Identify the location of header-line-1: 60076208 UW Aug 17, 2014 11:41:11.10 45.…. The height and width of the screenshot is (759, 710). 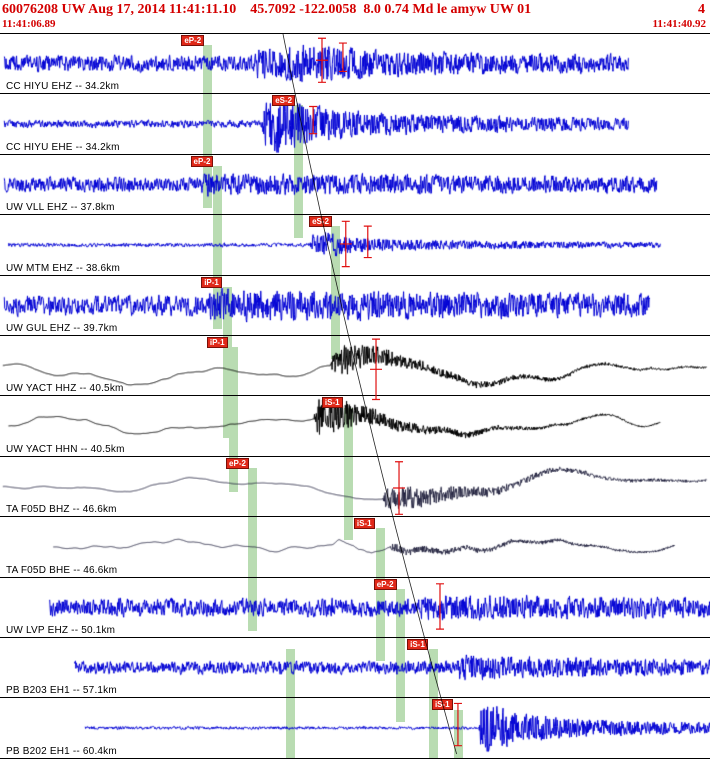
(355, 9).